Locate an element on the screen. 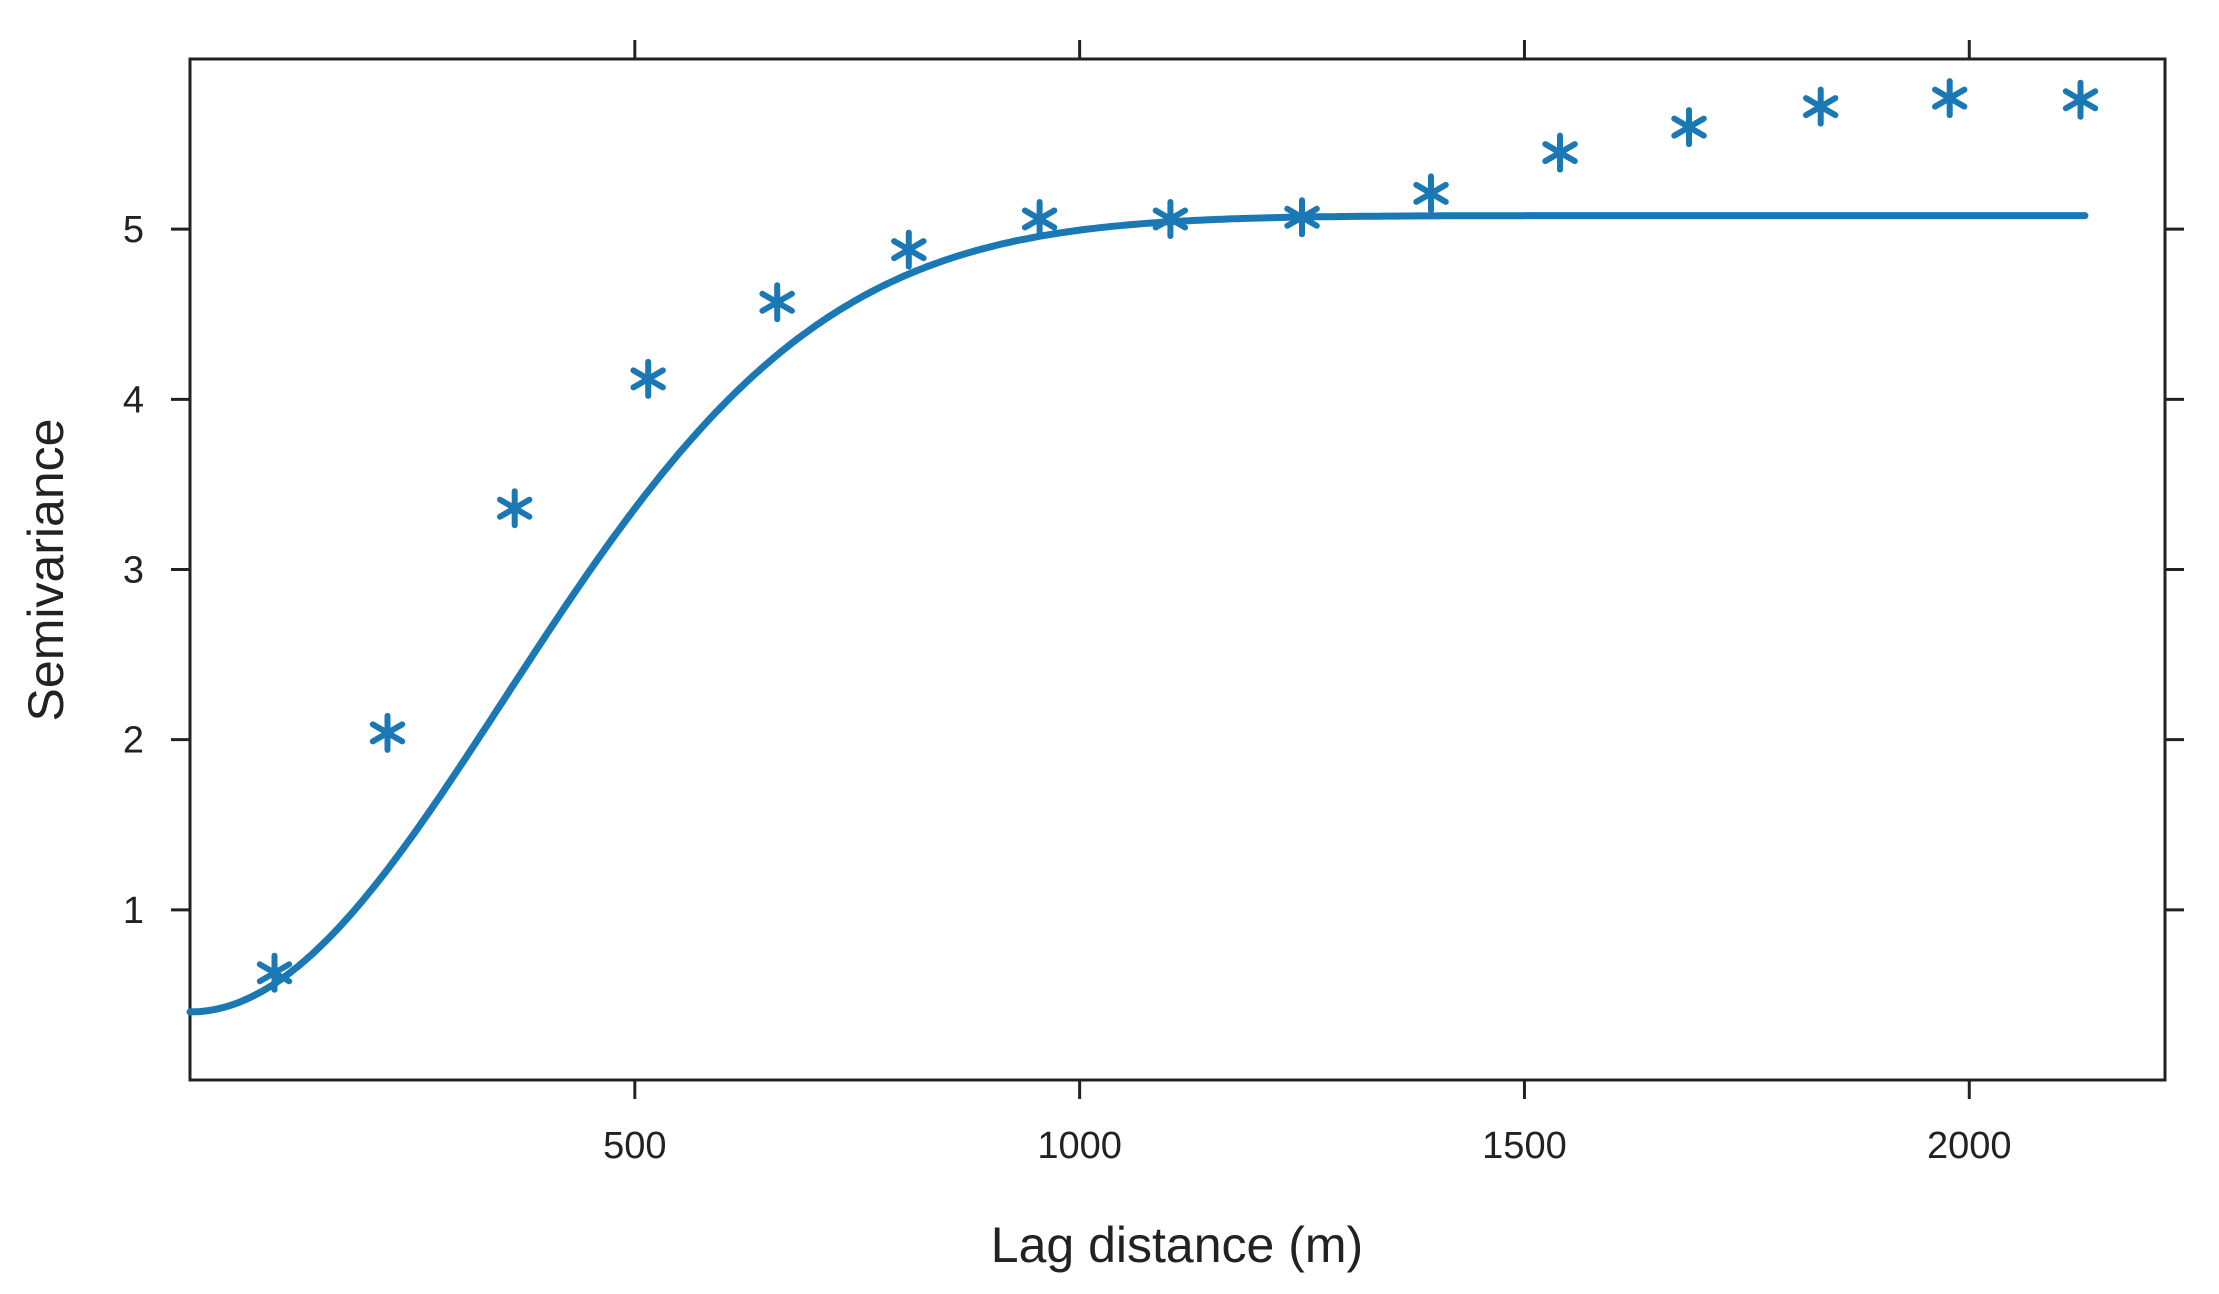 Image resolution: width=2219 pixels, height=1294 pixels. y-axis-title: Semivariance is located at coordinates (46, 570).